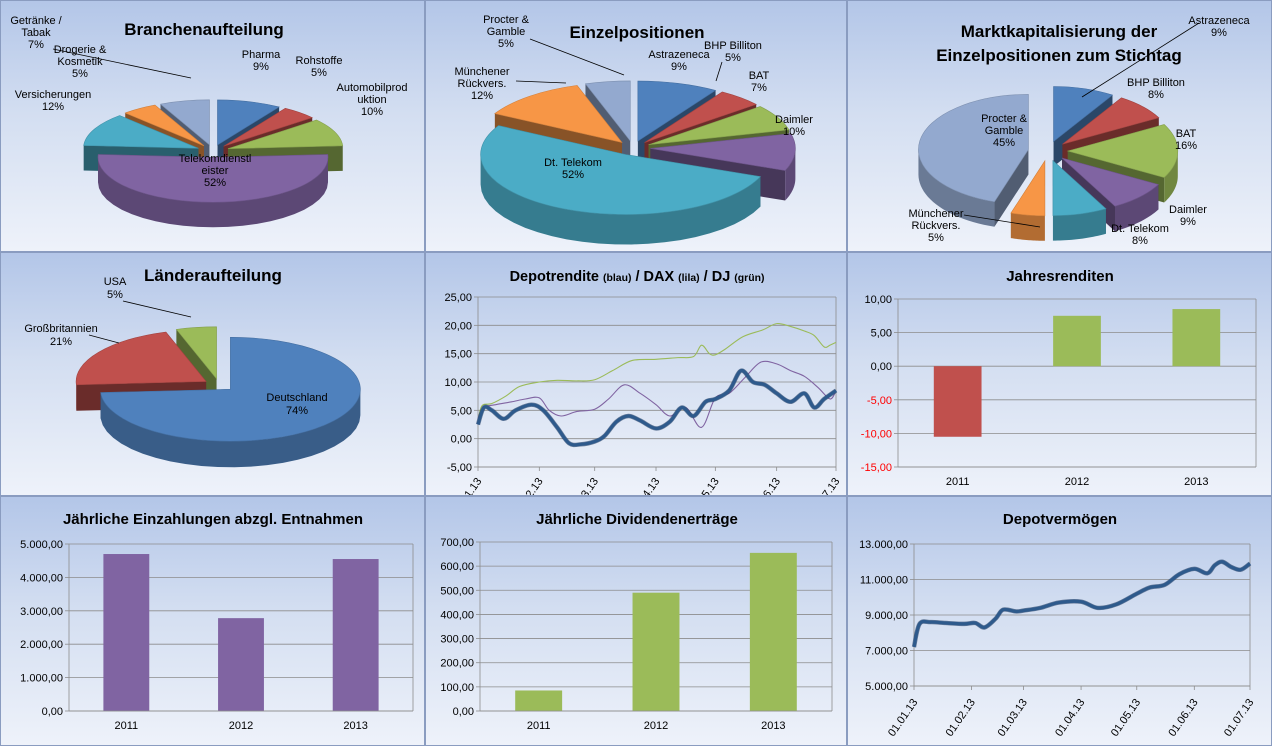 This screenshot has height=746, width=1272. I want to click on chart-title: Jährliche Dividendenerträge, so click(637, 519).